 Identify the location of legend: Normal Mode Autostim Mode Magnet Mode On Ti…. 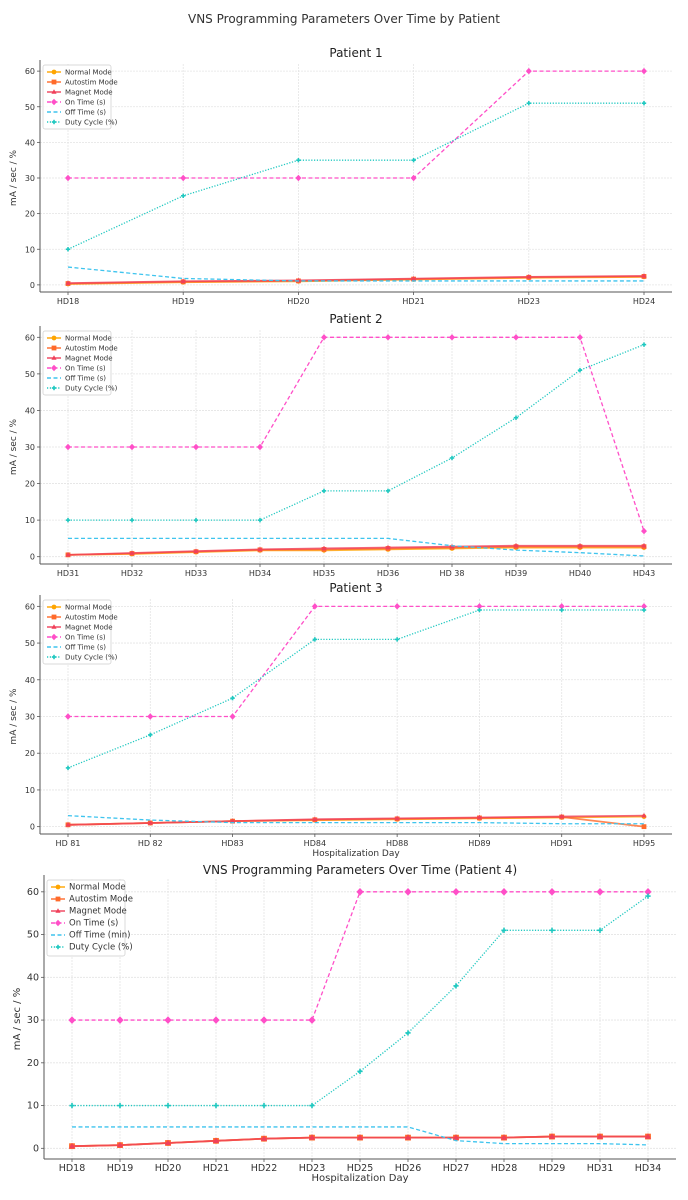
(80, 97).